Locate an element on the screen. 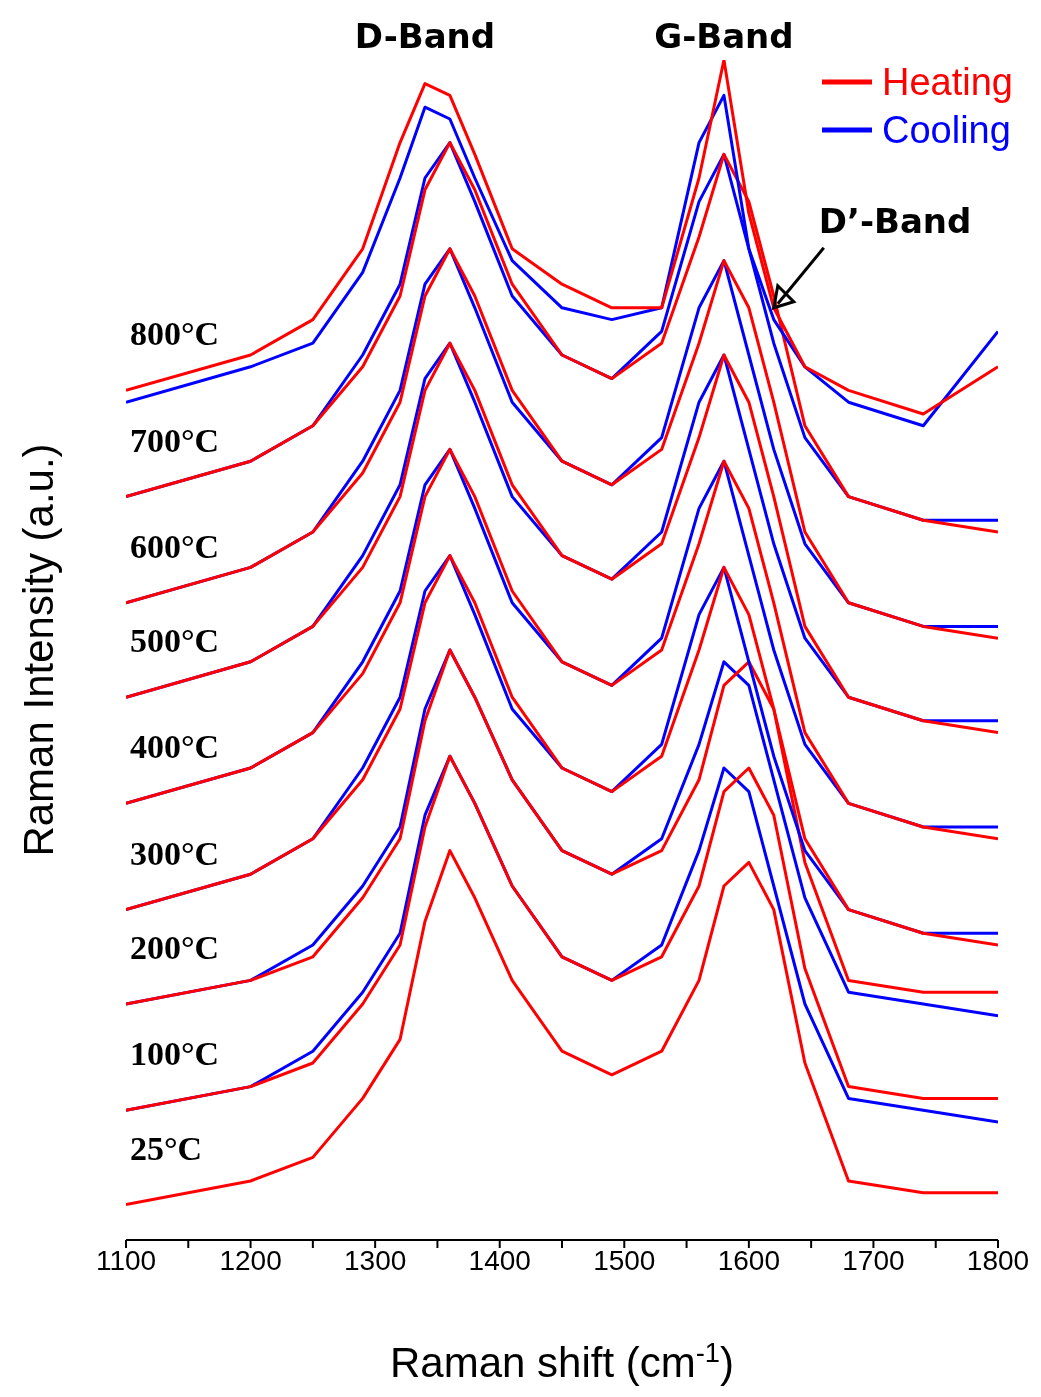 The height and width of the screenshot is (1397, 1041). x-tick-label: 1100 is located at coordinates (126, 1260).